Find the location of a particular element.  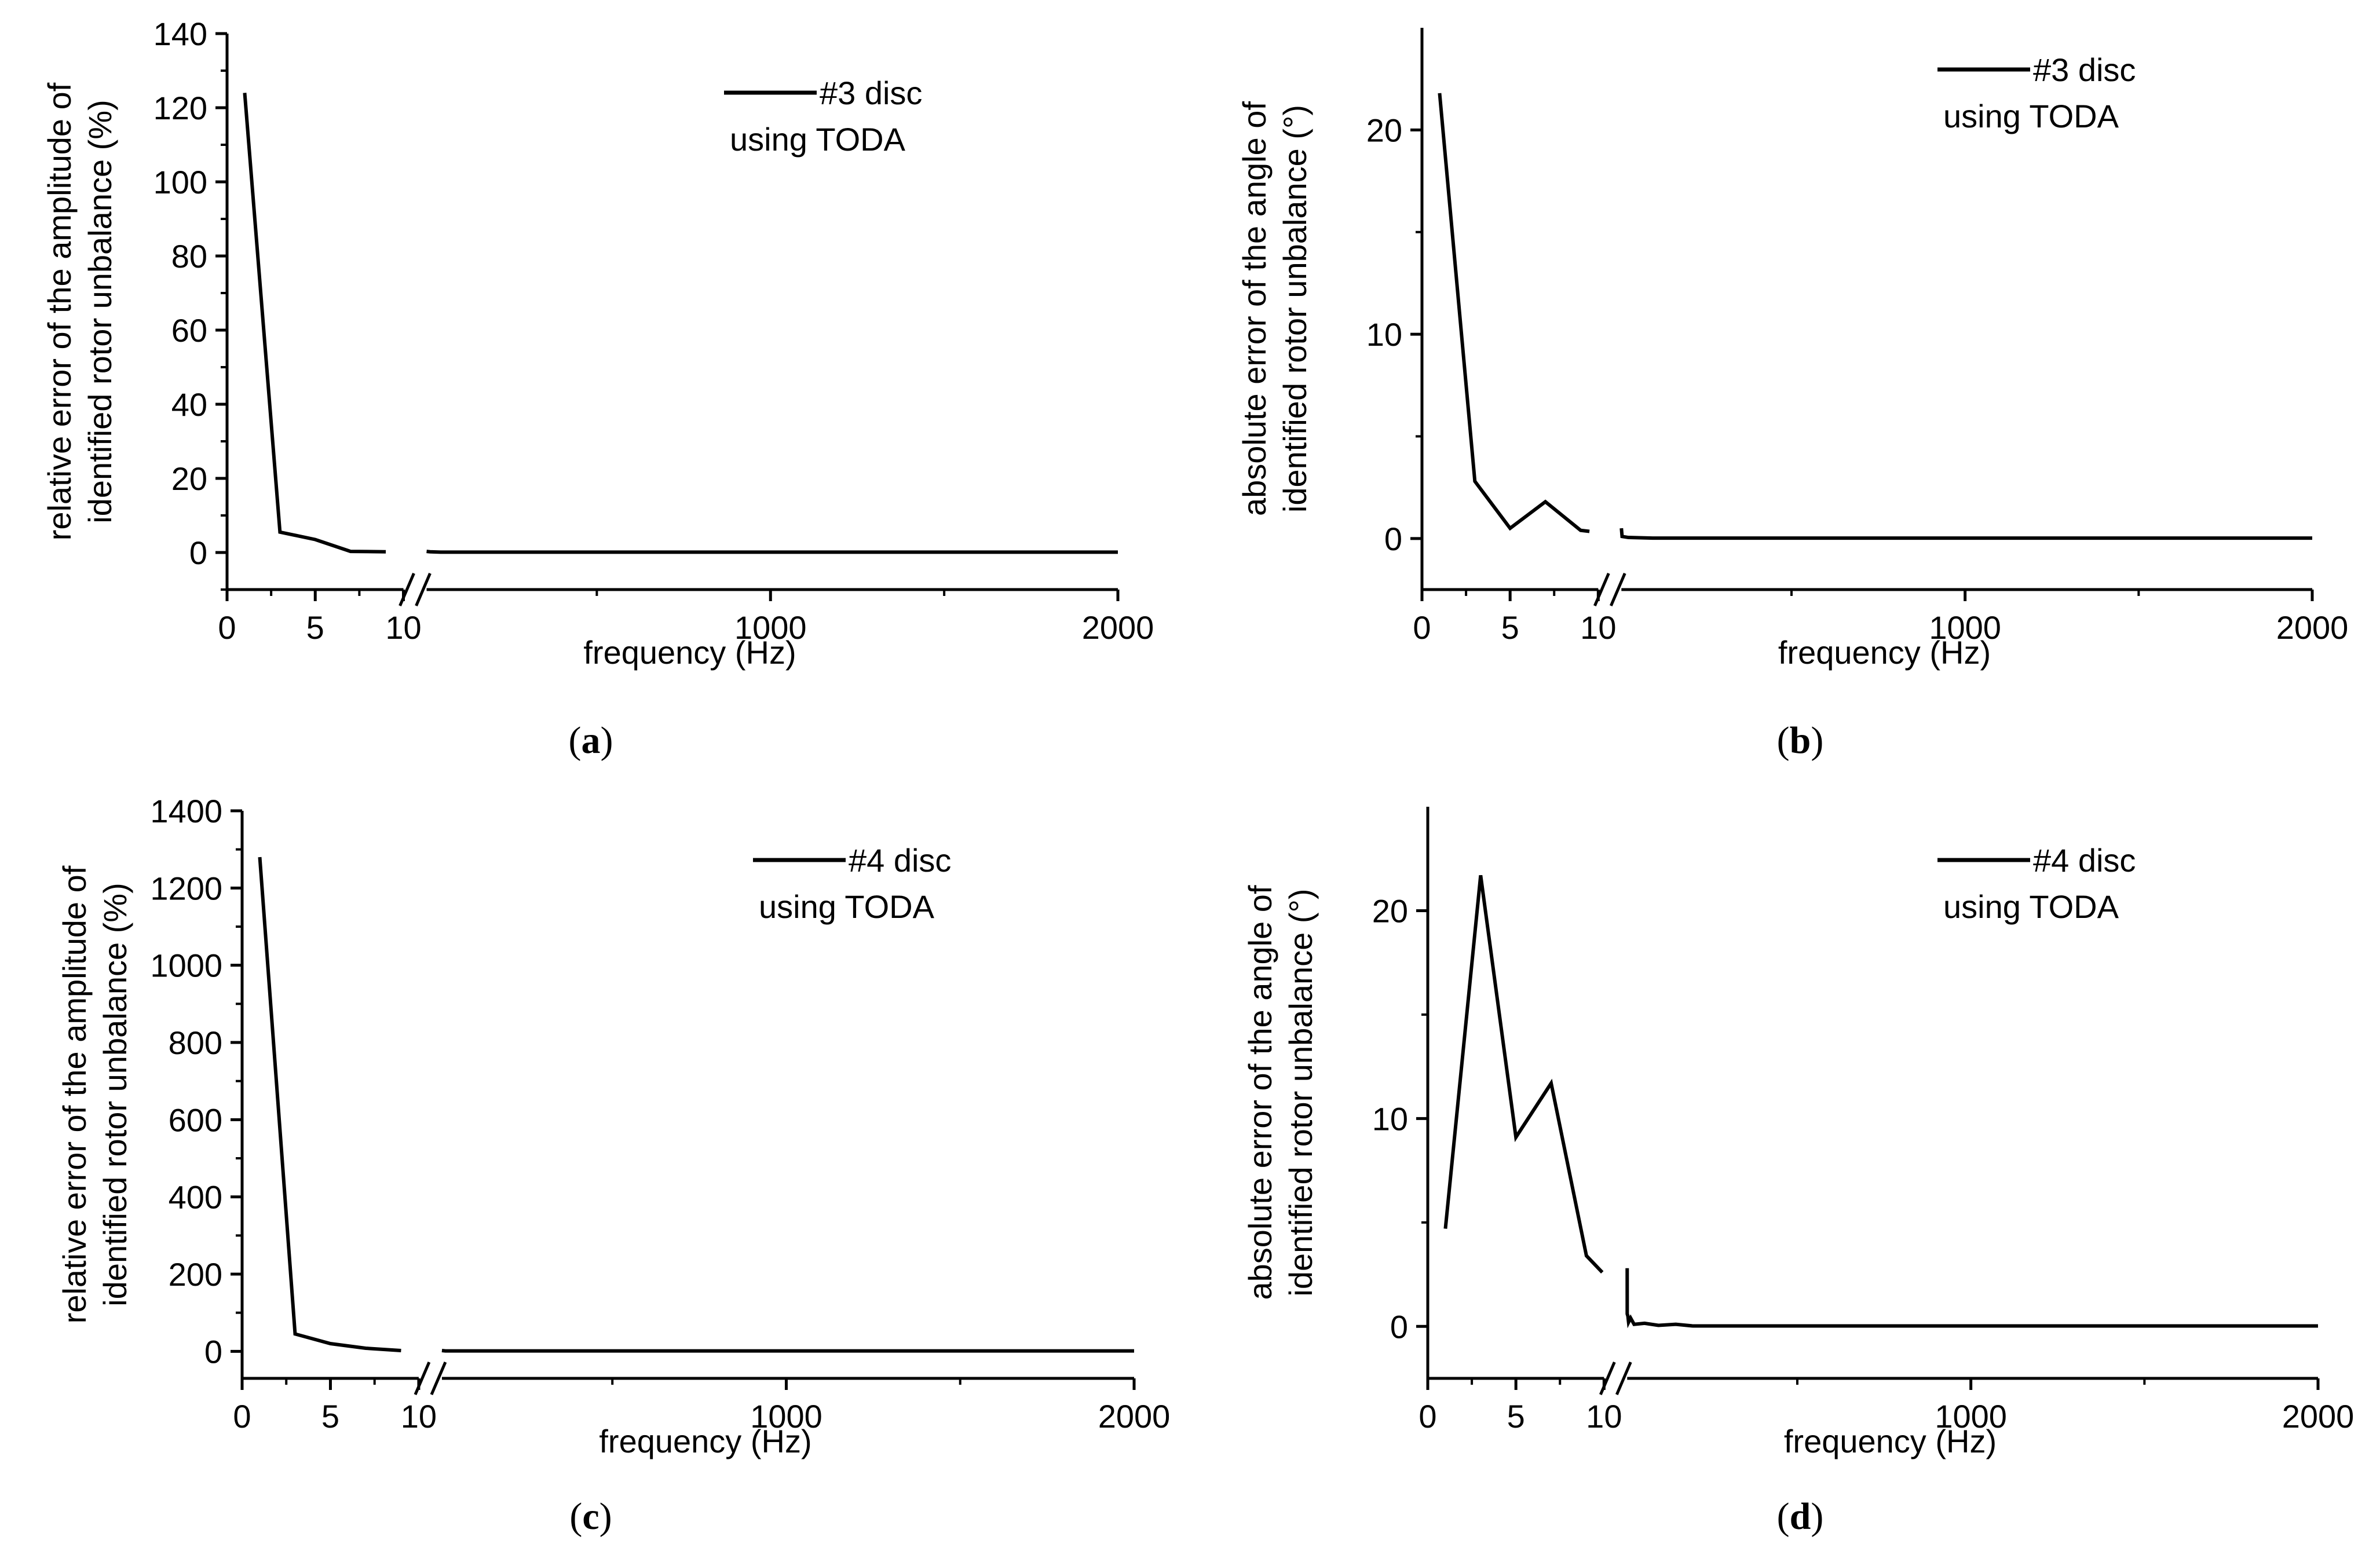

y-tick-label: 60 is located at coordinates (189, 330).